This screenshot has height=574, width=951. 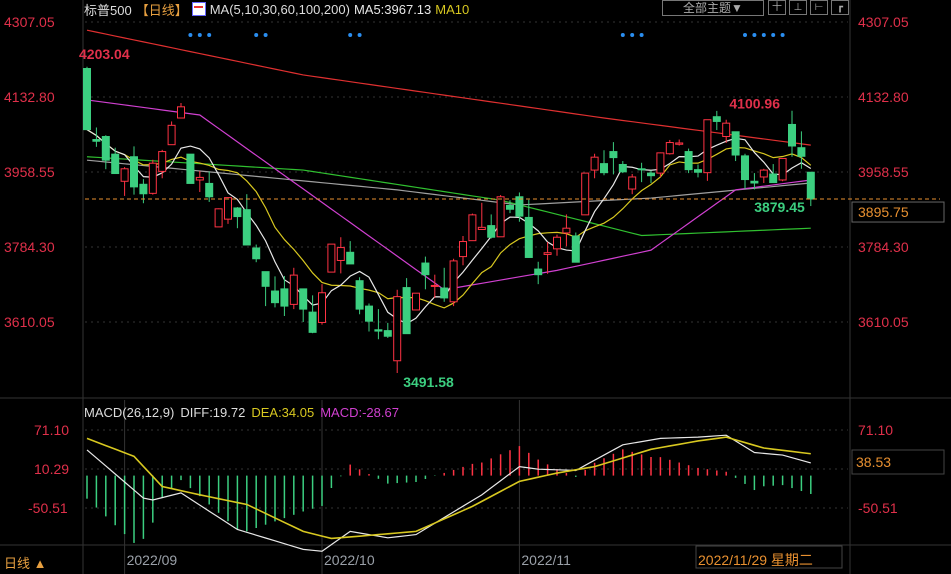 I want to click on last-price-box, so click(x=898, y=212).